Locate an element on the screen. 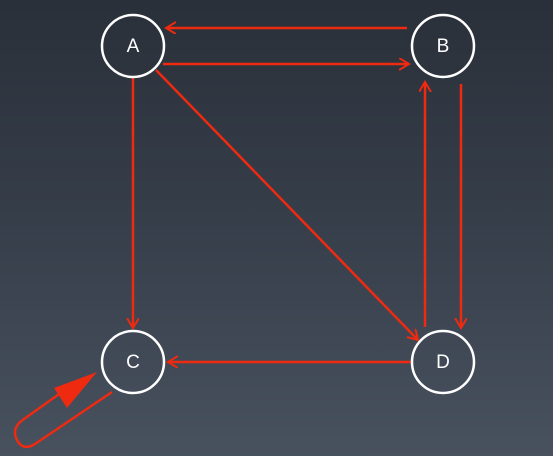 This screenshot has width=553, height=456. node-a-label: A is located at coordinates (133, 46).